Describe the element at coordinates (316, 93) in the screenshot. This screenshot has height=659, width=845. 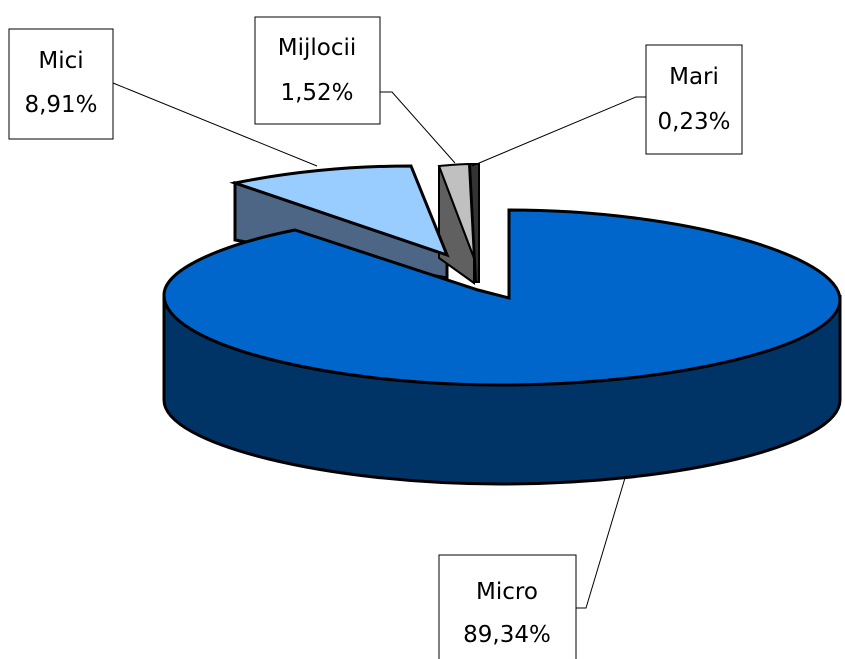
I see `data-label-mijlocii-value: 1,52%` at that location.